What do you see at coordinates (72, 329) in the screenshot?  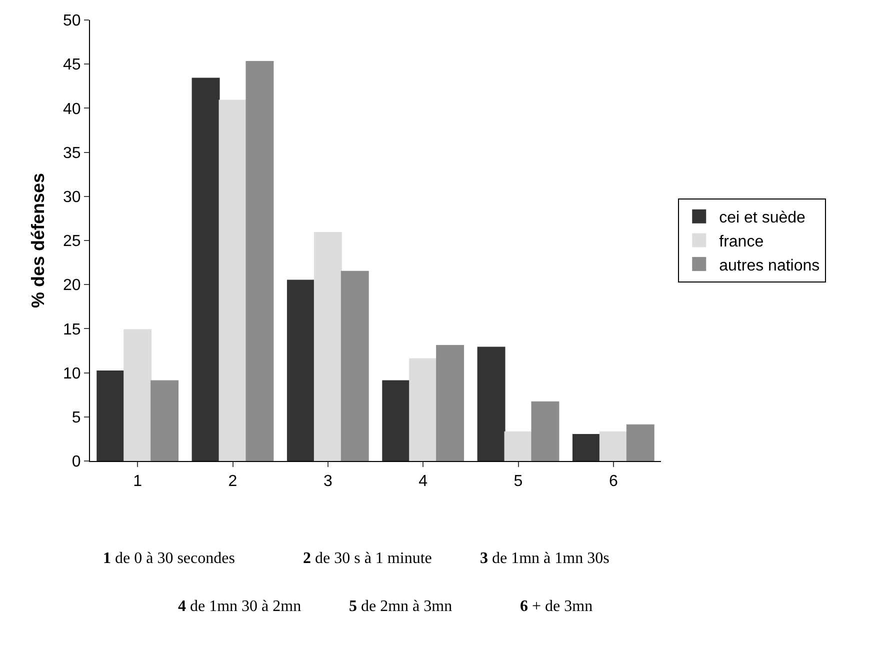 I see `y-tick-label: 15` at bounding box center [72, 329].